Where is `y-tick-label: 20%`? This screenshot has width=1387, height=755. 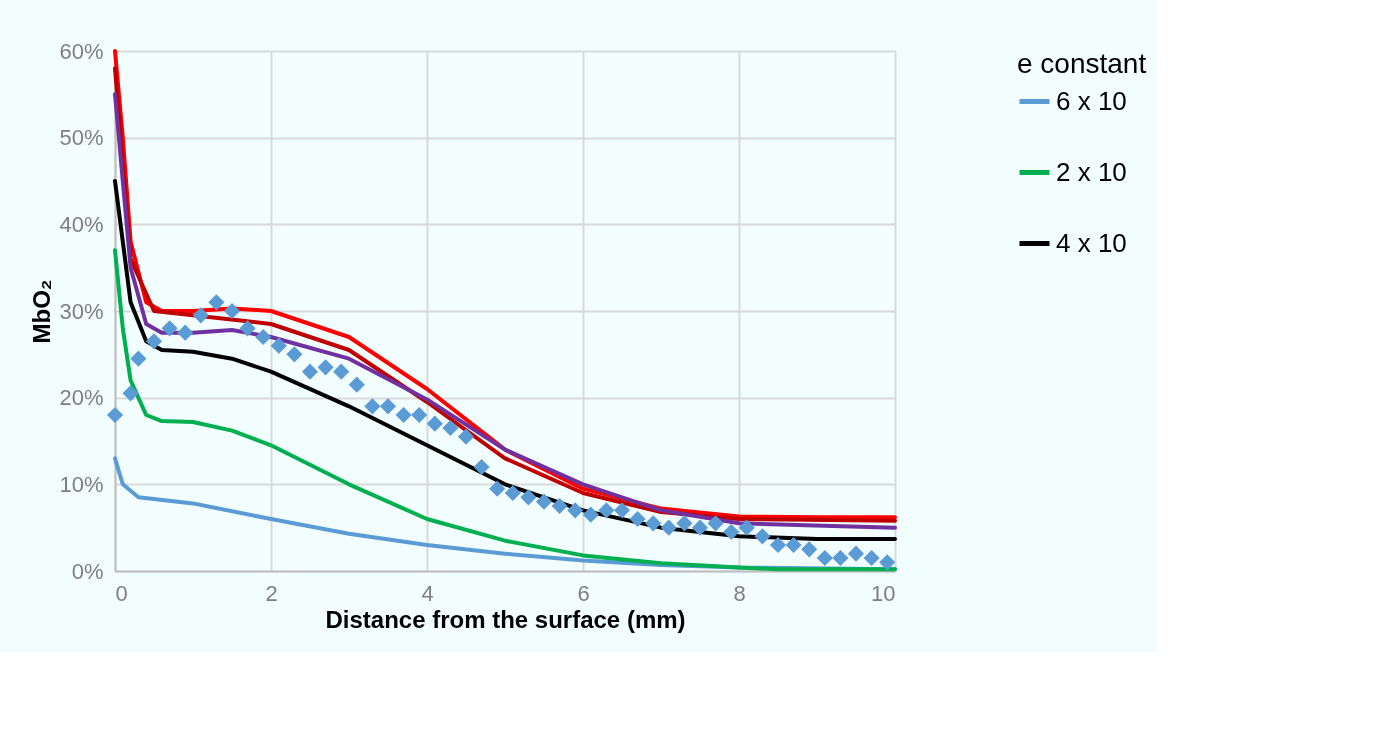
y-tick-label: 20% is located at coordinates (81, 398).